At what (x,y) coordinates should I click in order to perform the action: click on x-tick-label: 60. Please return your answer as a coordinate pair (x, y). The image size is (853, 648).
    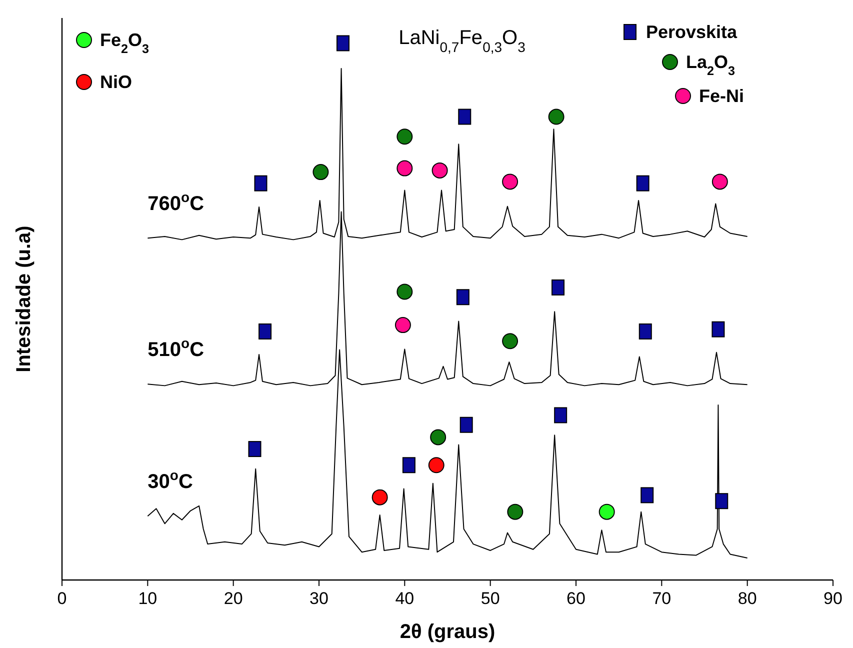
    Looking at the image, I should click on (576, 598).